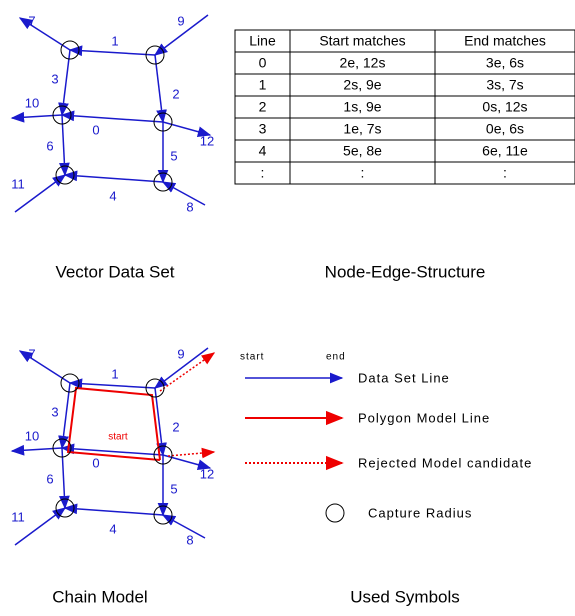 The height and width of the screenshot is (616, 575). Describe the element at coordinates (118, 437) in the screenshot. I see `start-label: start` at that location.